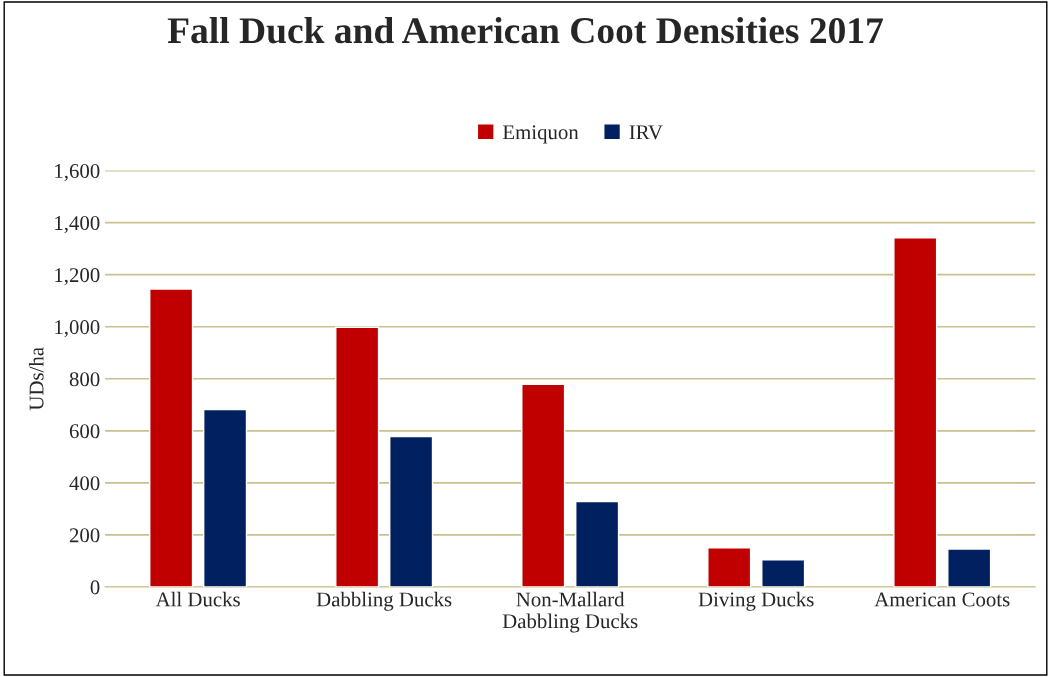 Image resolution: width=1051 pixels, height=677 pixels. I want to click on y-axis-title: UDs/ha, so click(36, 379).